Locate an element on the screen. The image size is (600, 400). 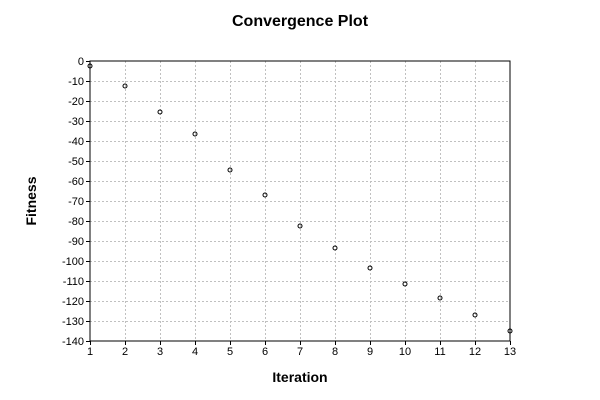
x-tick-label: 5 is located at coordinates (230, 352).